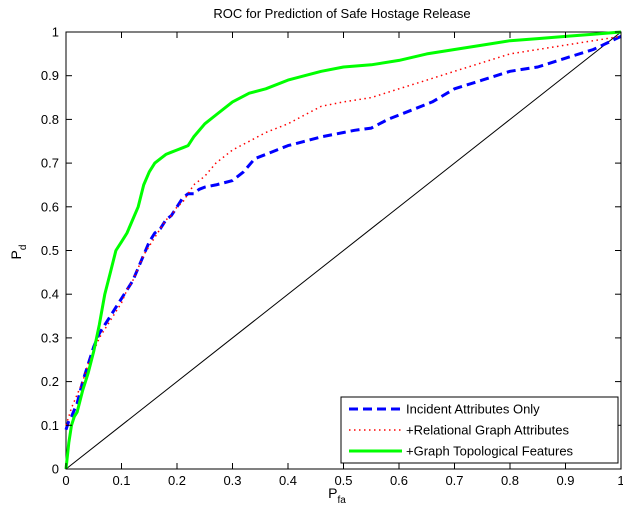 This screenshot has width=623, height=516. What do you see at coordinates (65, 480) in the screenshot?
I see `x-tick-label: 0` at bounding box center [65, 480].